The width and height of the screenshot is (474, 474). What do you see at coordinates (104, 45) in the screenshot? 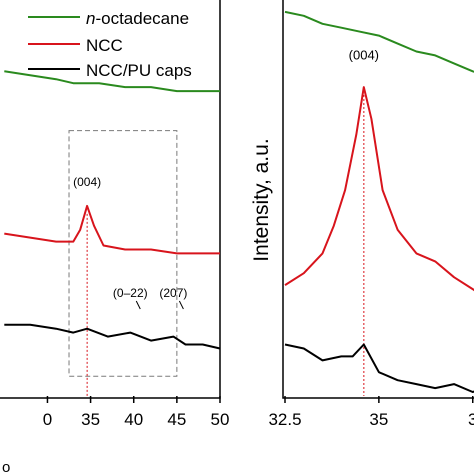
I see `legend-label-ncc: NCC` at bounding box center [104, 45].